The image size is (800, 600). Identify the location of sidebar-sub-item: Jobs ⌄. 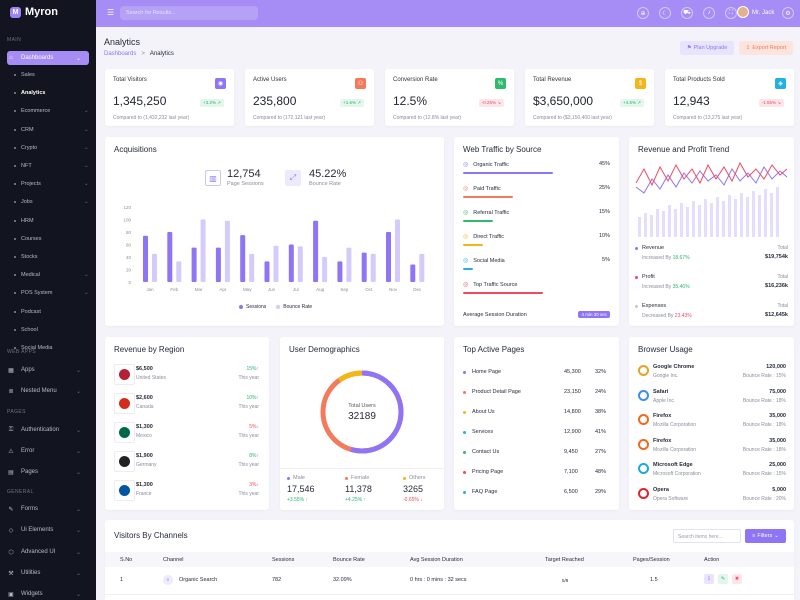
(51, 202).